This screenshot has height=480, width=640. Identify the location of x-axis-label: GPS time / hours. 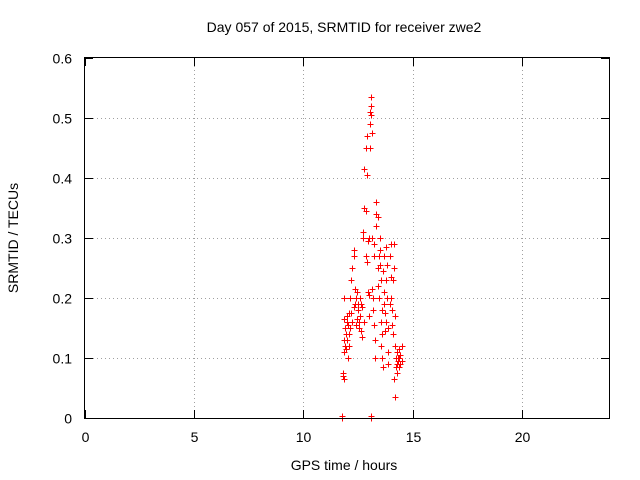
(344, 465).